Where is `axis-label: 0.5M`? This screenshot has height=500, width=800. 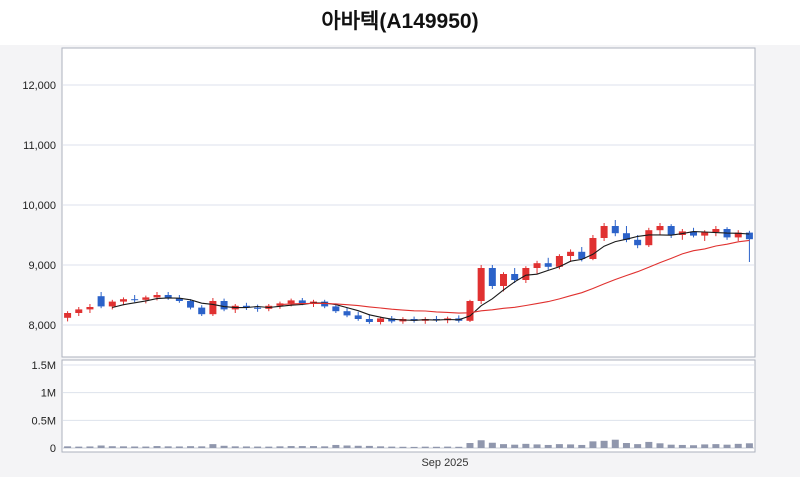 axis-label: 0.5M is located at coordinates (44, 421).